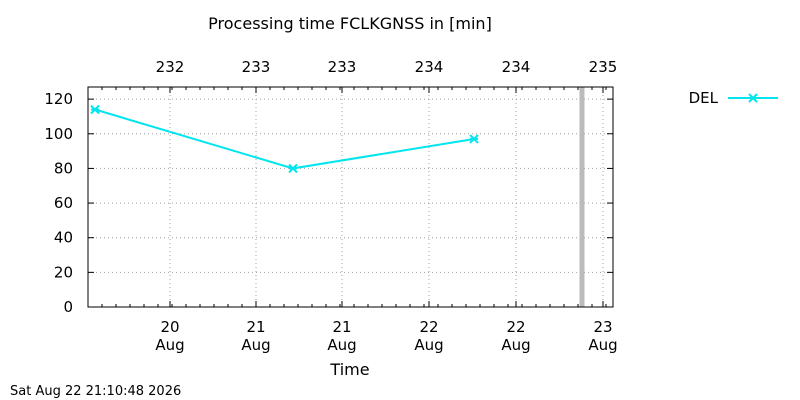  What do you see at coordinates (63, 238) in the screenshot?
I see `y-tick-label: 40` at bounding box center [63, 238].